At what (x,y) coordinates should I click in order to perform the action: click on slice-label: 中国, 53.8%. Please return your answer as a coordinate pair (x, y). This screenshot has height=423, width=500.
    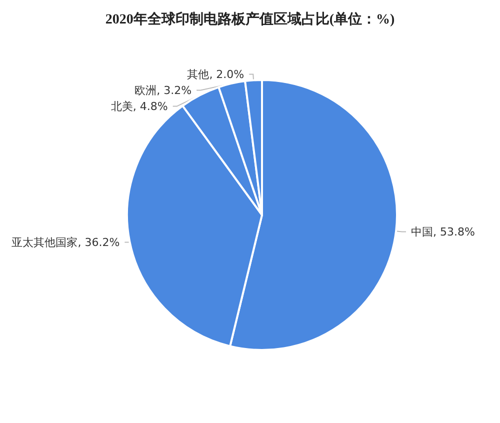
    Looking at the image, I should click on (442, 231).